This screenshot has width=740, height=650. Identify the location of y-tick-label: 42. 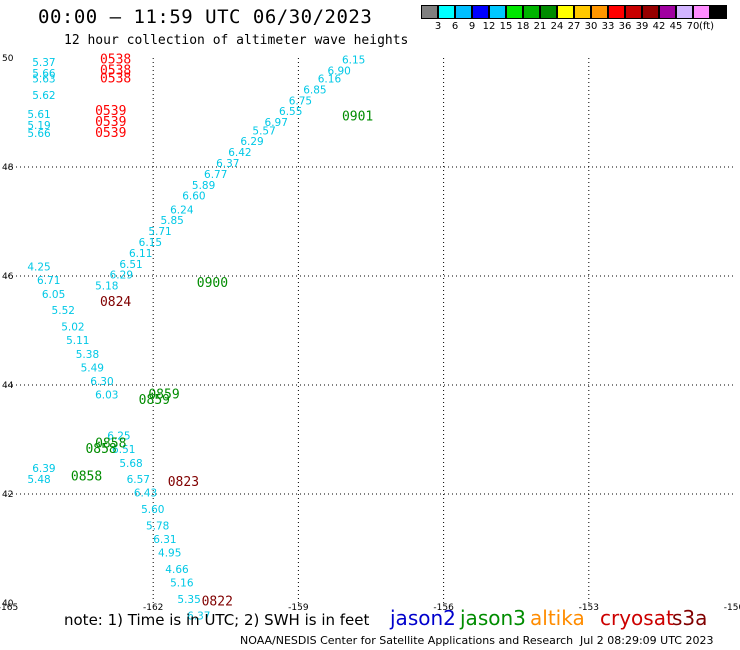
(7, 495).